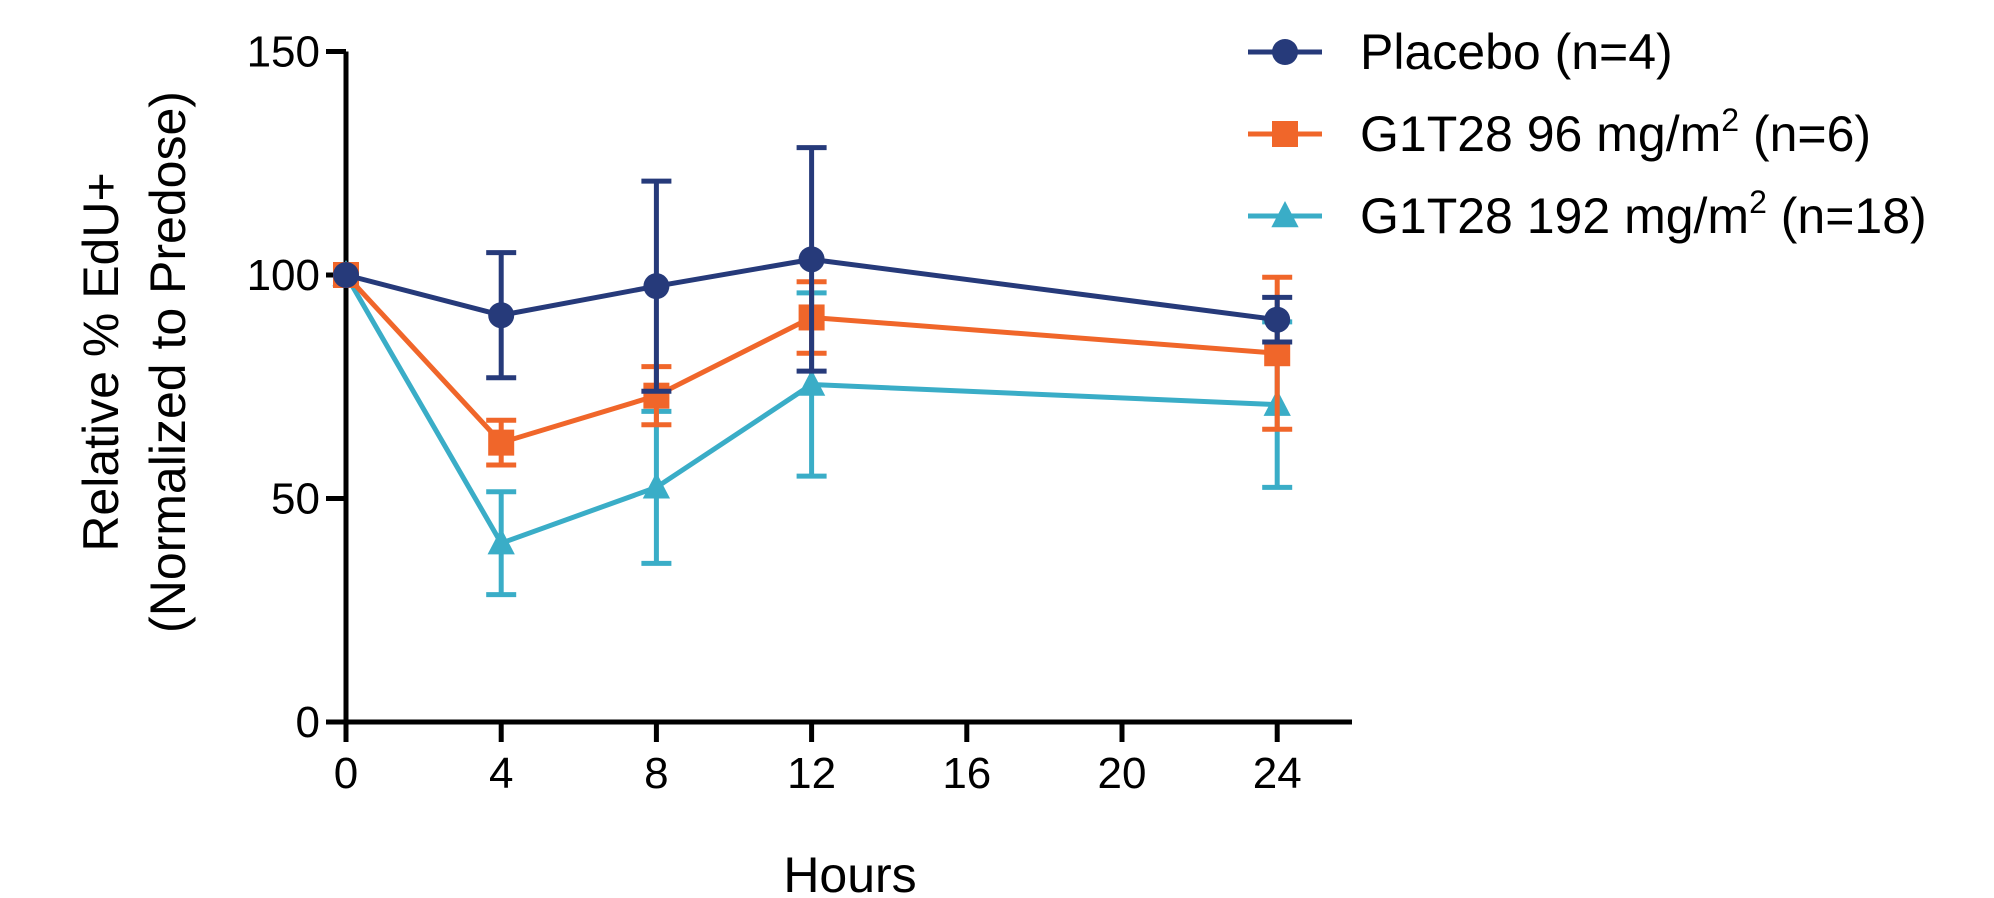 This screenshot has width=1994, height=898. I want to click on x-tick-label: 24, so click(1277, 773).